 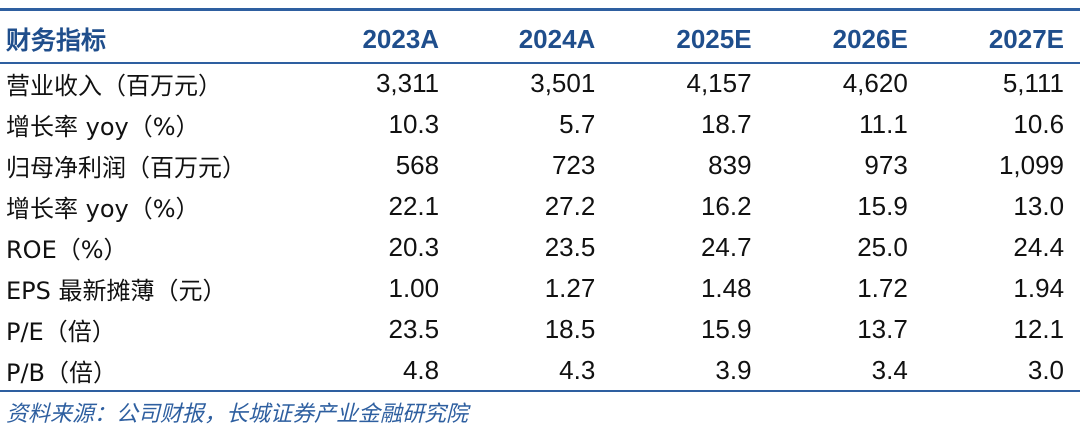 I want to click on row-value: 24.4, so click(x=1039, y=246).